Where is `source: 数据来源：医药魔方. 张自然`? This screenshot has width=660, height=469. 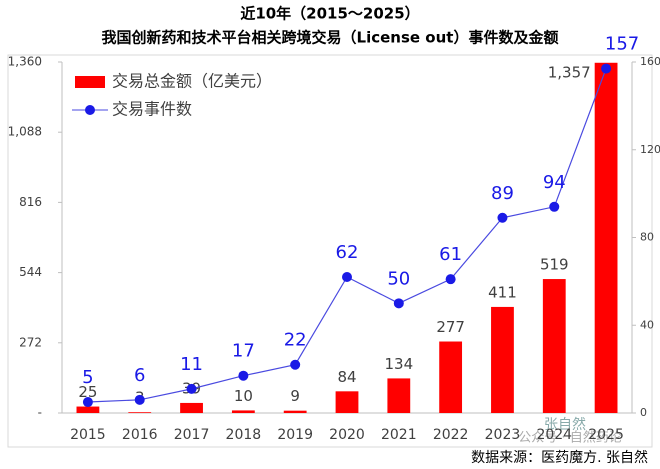 source: 数据来源：医药魔方. 张自然 is located at coordinates (559, 457).